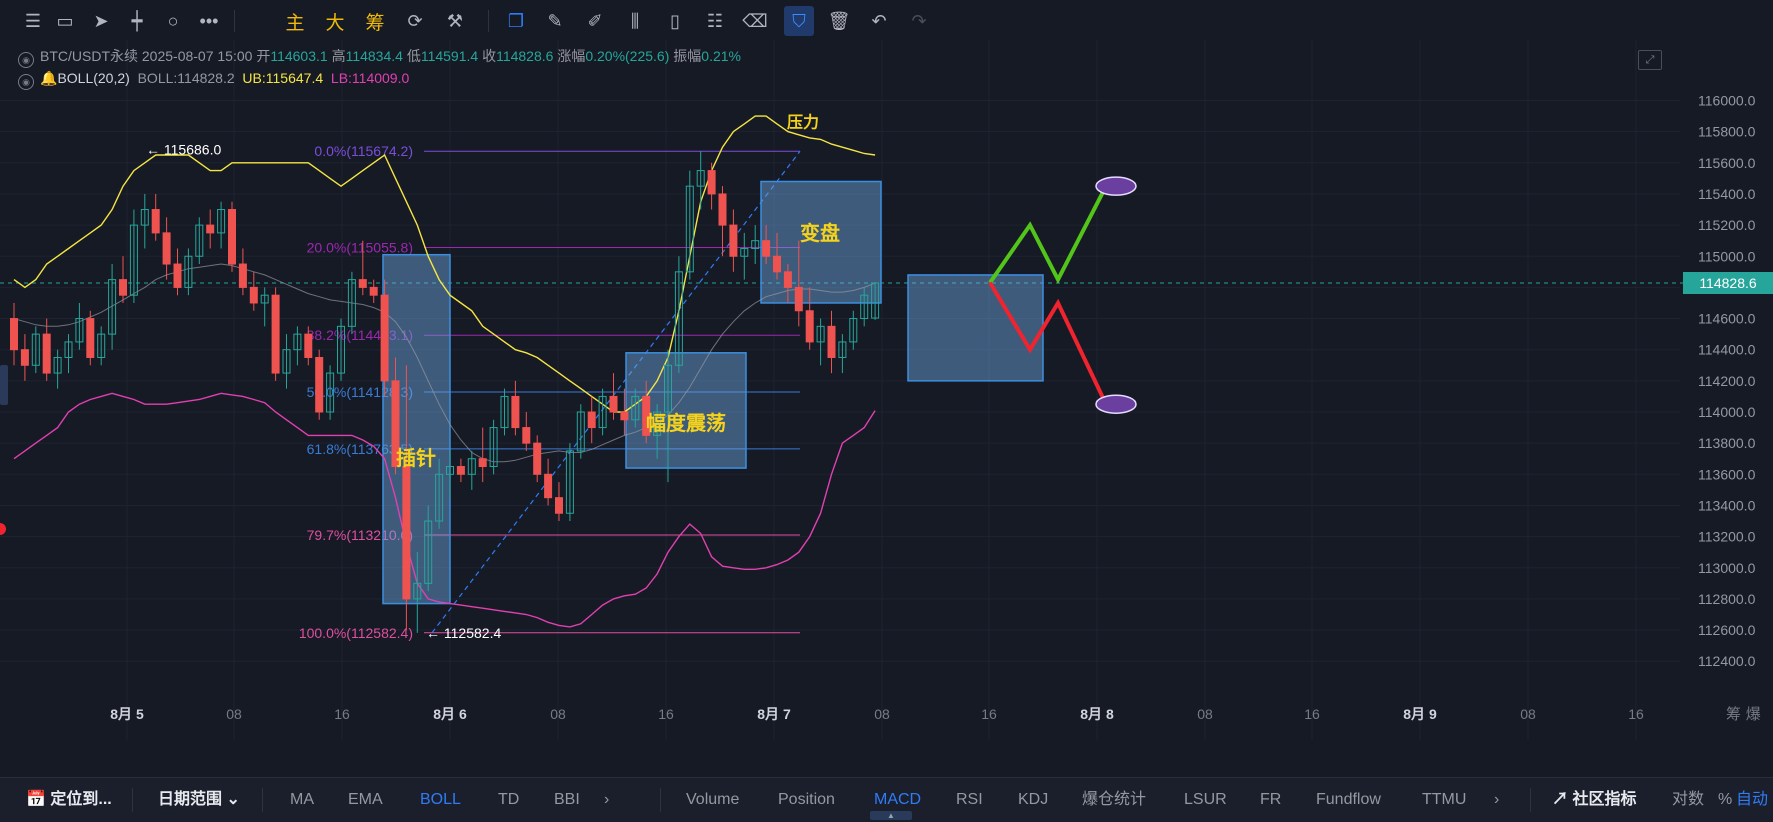 This screenshot has height=822, width=1773. I want to click on indicator-td: TD, so click(509, 799).